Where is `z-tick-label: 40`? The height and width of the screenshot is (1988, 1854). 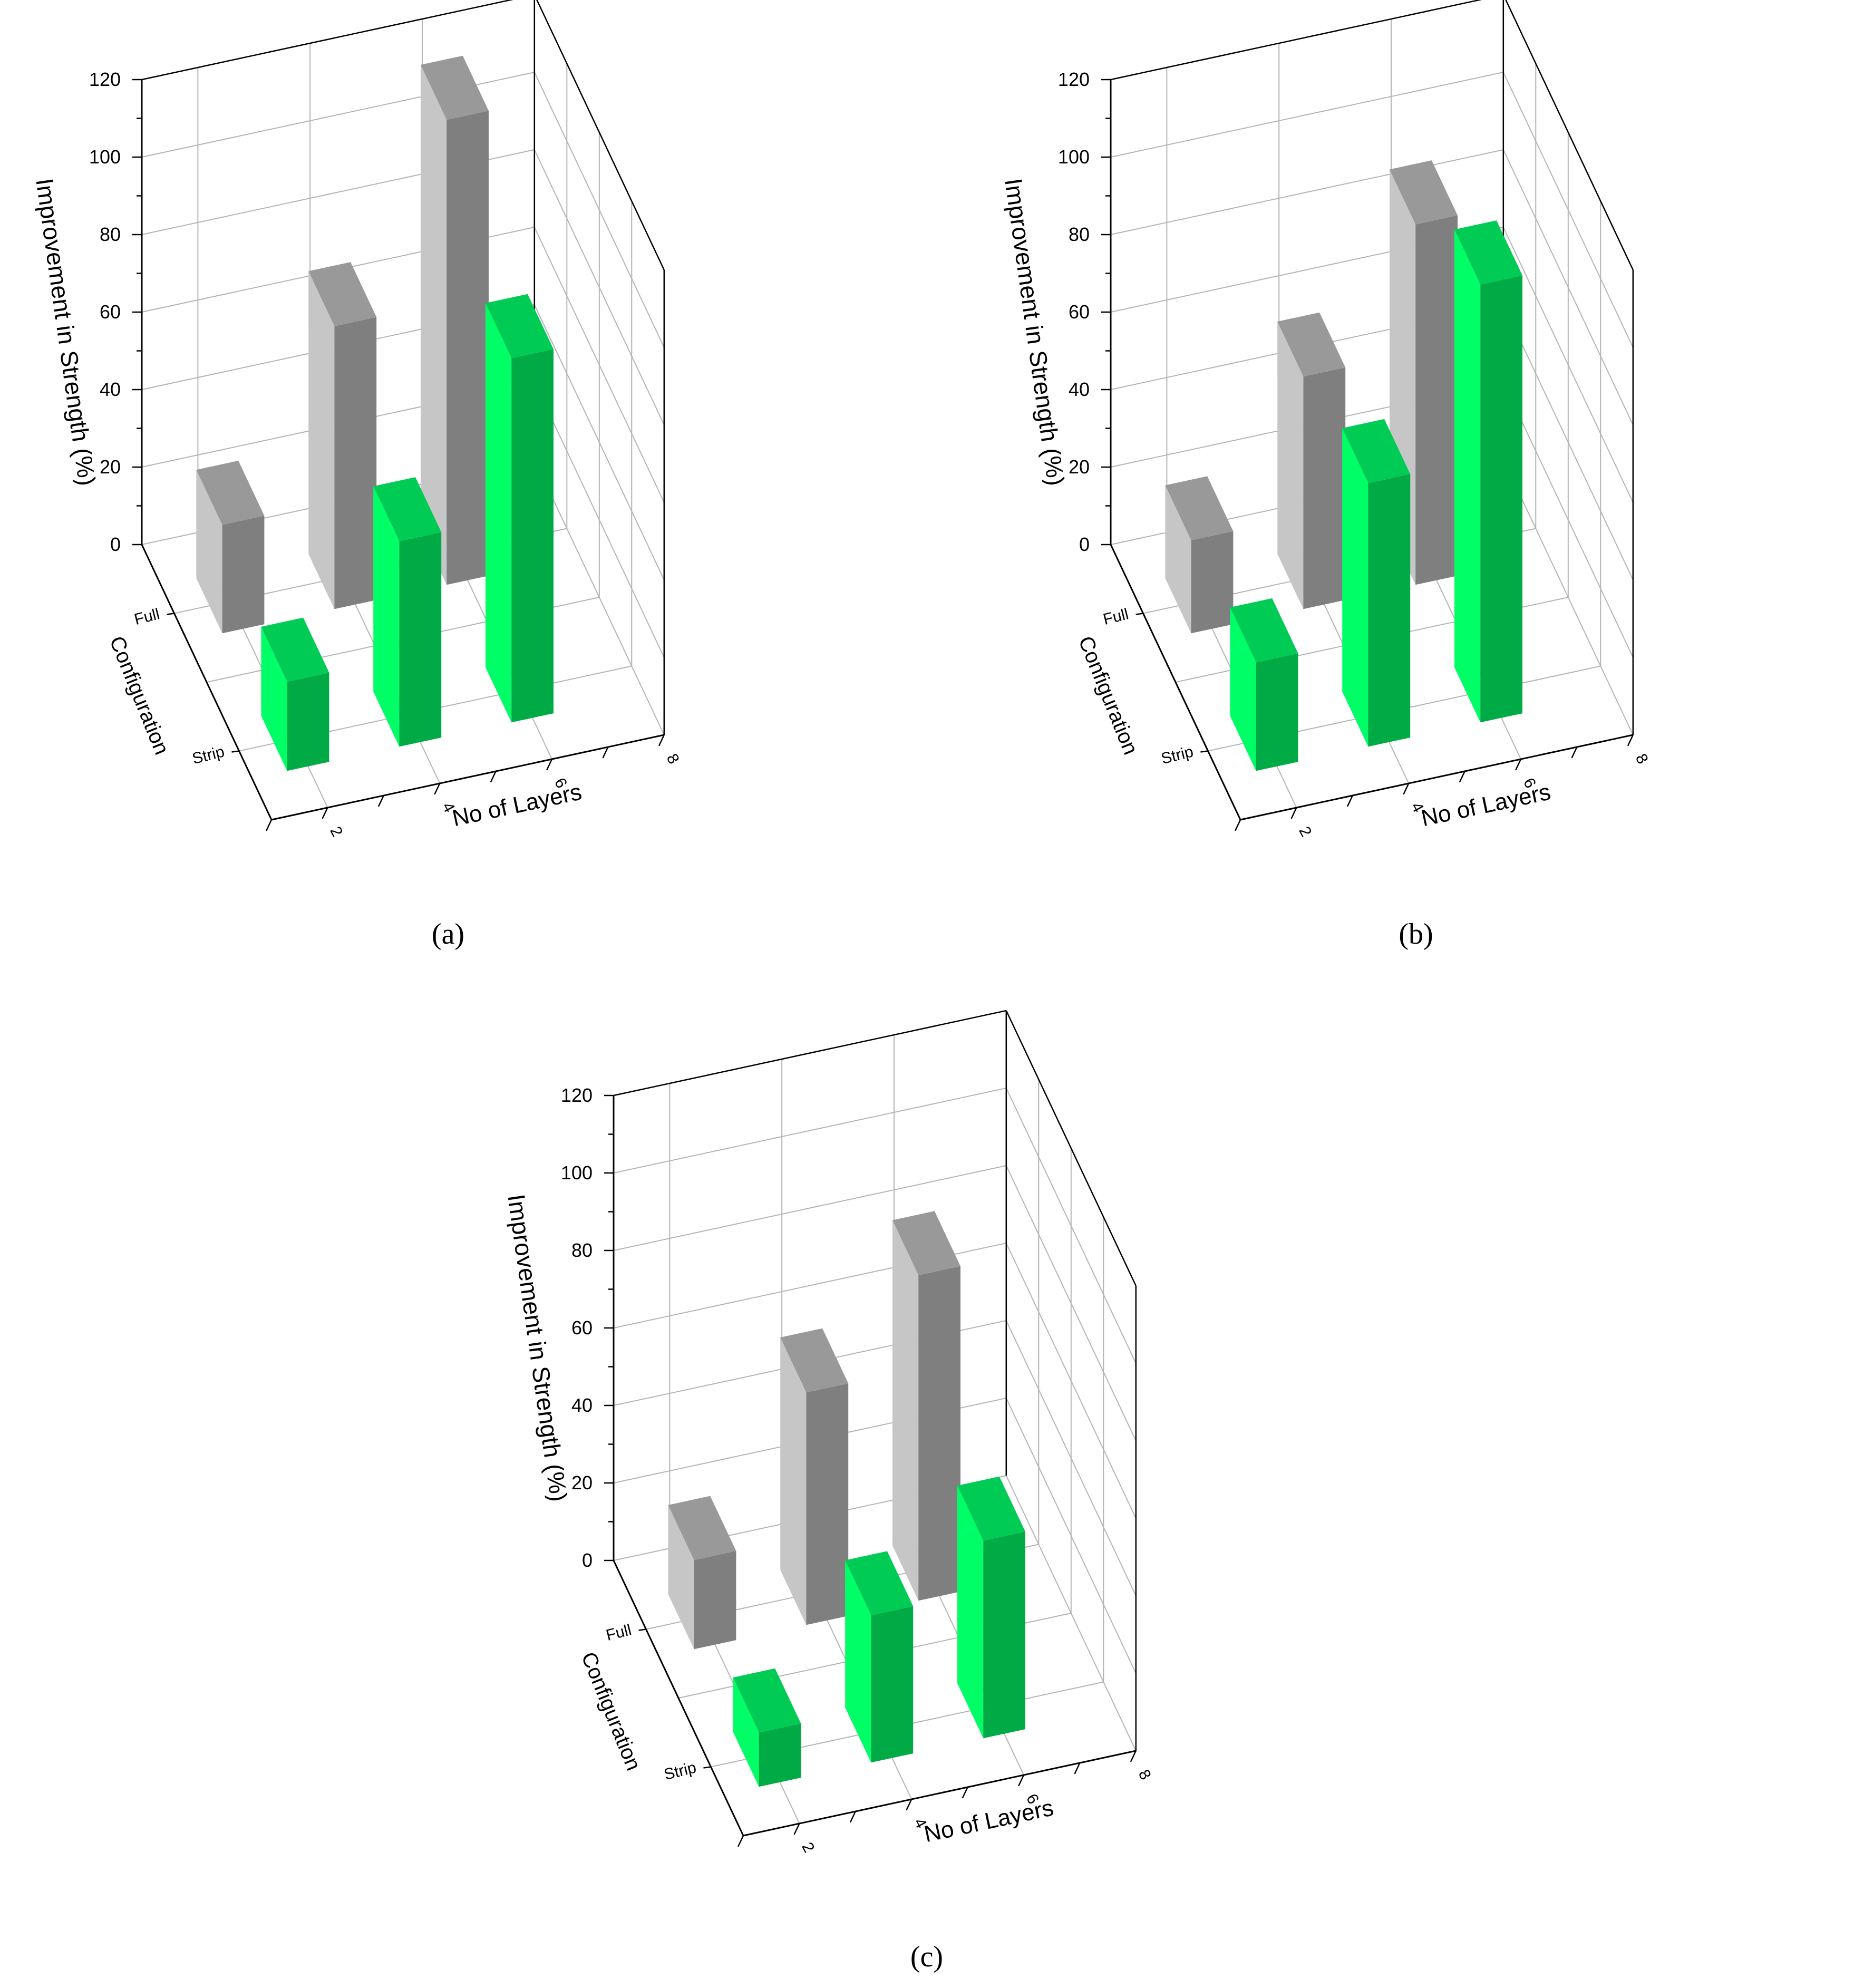
z-tick-label: 40 is located at coordinates (110, 389).